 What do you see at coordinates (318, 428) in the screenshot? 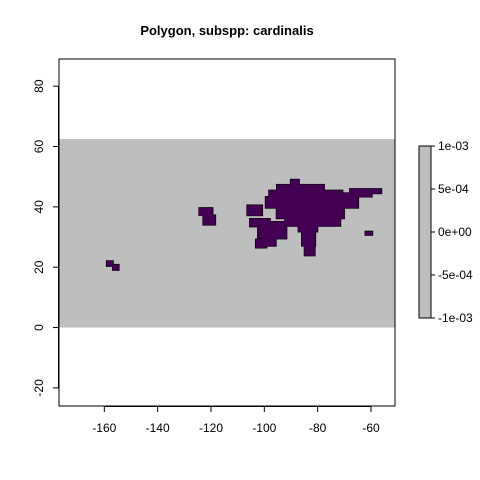
I see `x-tick-label-4: -80` at bounding box center [318, 428].